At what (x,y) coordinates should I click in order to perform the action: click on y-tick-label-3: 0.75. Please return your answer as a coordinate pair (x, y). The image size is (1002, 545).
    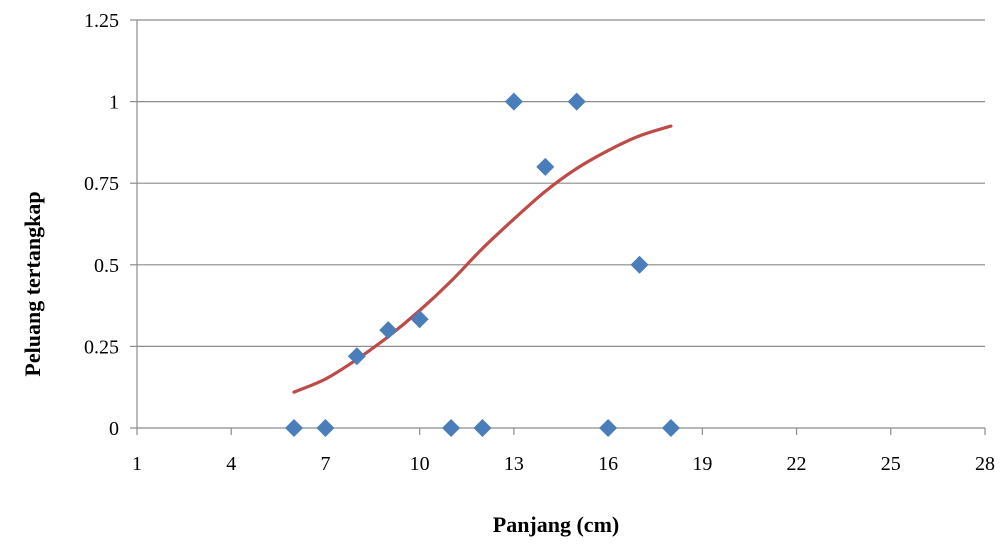
    Looking at the image, I should click on (101, 184).